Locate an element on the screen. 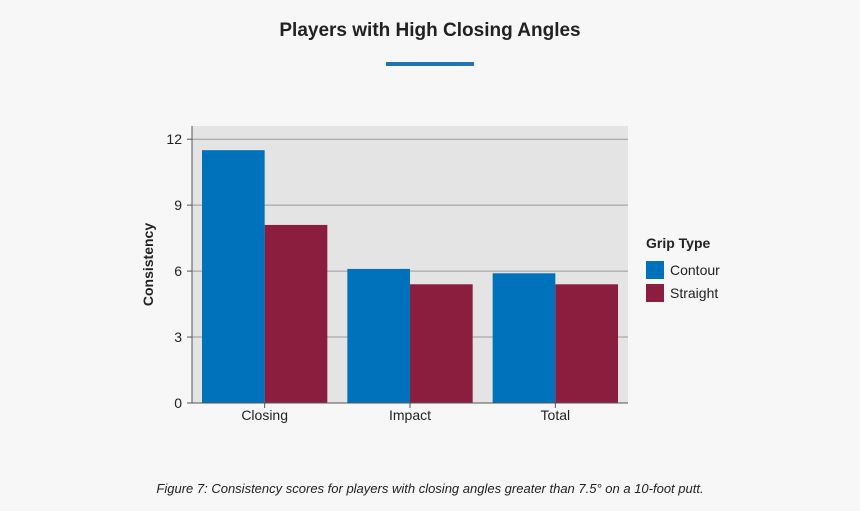 The image size is (860, 511). legend-swatch-contour is located at coordinates (655, 270).